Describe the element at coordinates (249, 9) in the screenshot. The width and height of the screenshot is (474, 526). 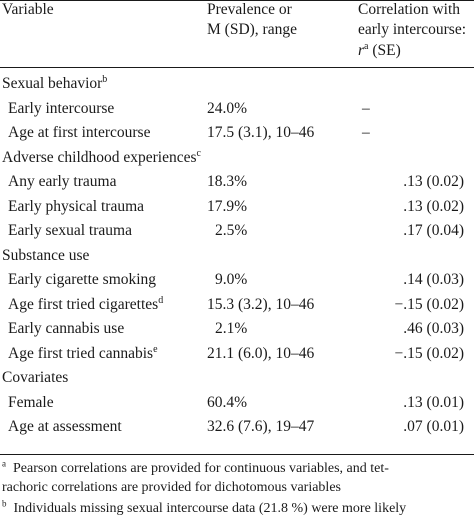
I see `header-prevalence-line1: Prevalence or` at that location.